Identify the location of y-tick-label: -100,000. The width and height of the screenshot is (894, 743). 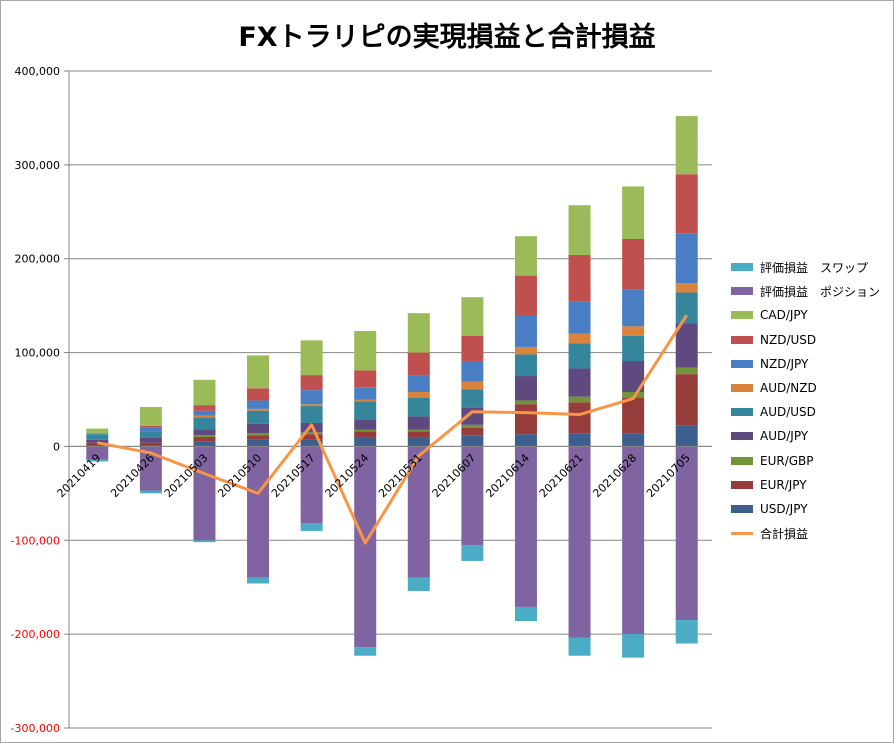
(35, 540).